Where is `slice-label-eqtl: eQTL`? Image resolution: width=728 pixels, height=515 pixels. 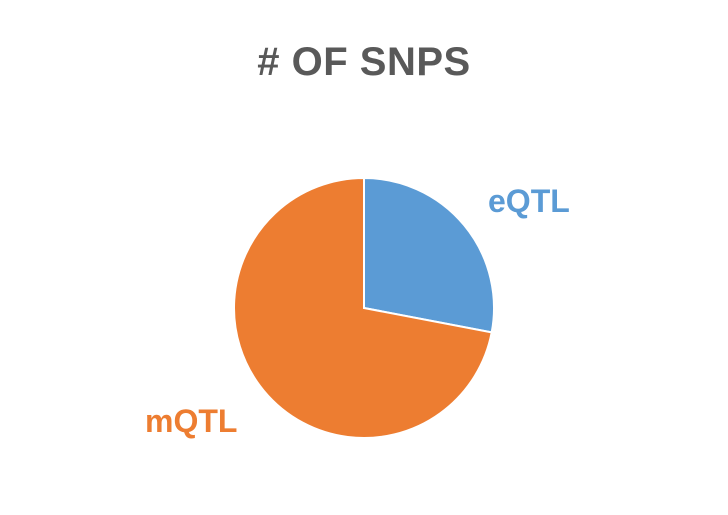 slice-label-eqtl: eQTL is located at coordinates (529, 201).